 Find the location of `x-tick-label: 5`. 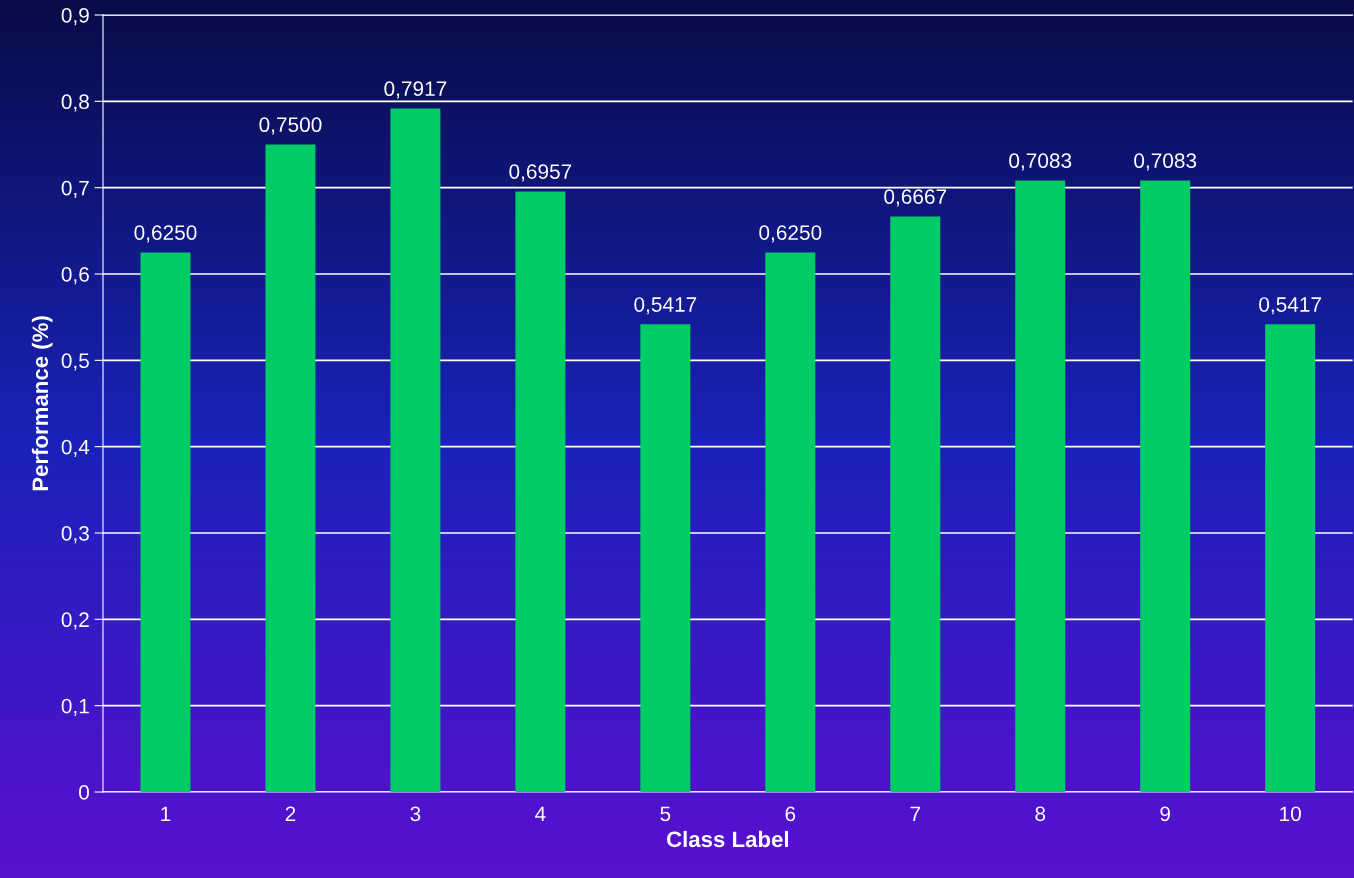

x-tick-label: 5 is located at coordinates (665, 814).